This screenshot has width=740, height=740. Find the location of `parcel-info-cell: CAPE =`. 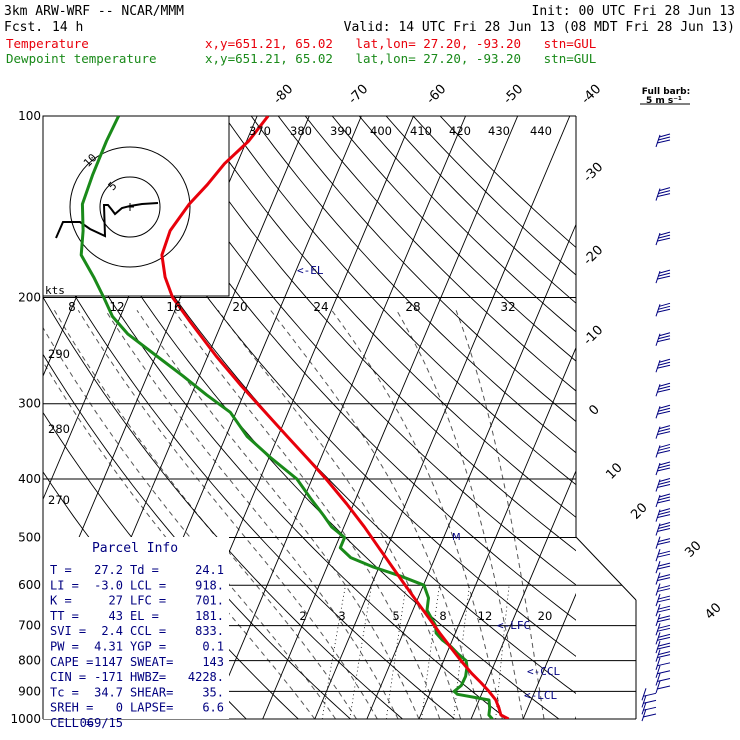

parcel-info-cell: CAPE = is located at coordinates (71, 662).